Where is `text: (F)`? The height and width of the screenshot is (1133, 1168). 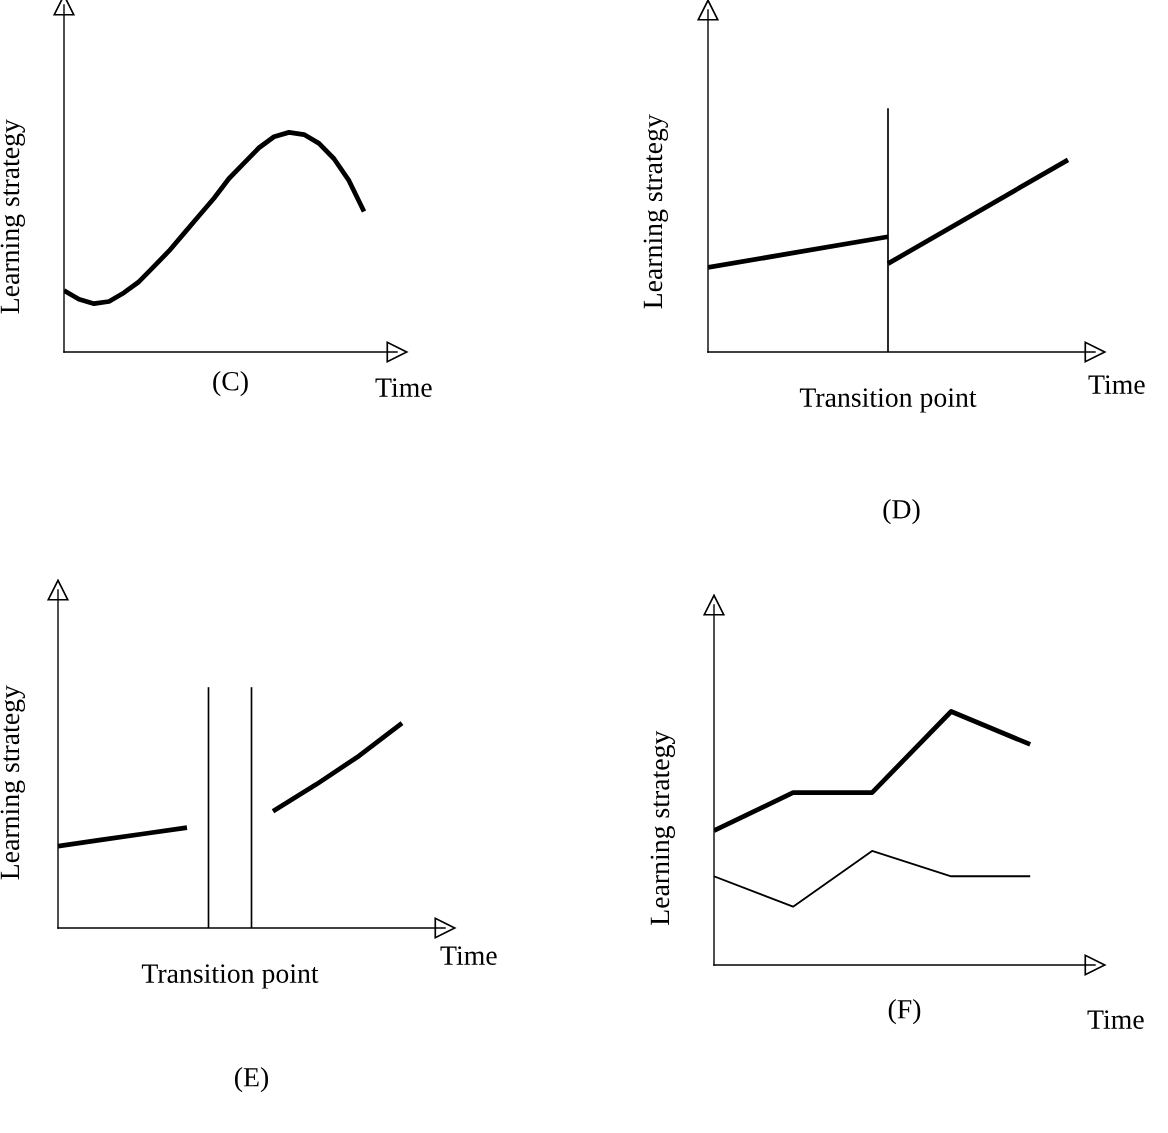 text: (F) is located at coordinates (904, 1012).